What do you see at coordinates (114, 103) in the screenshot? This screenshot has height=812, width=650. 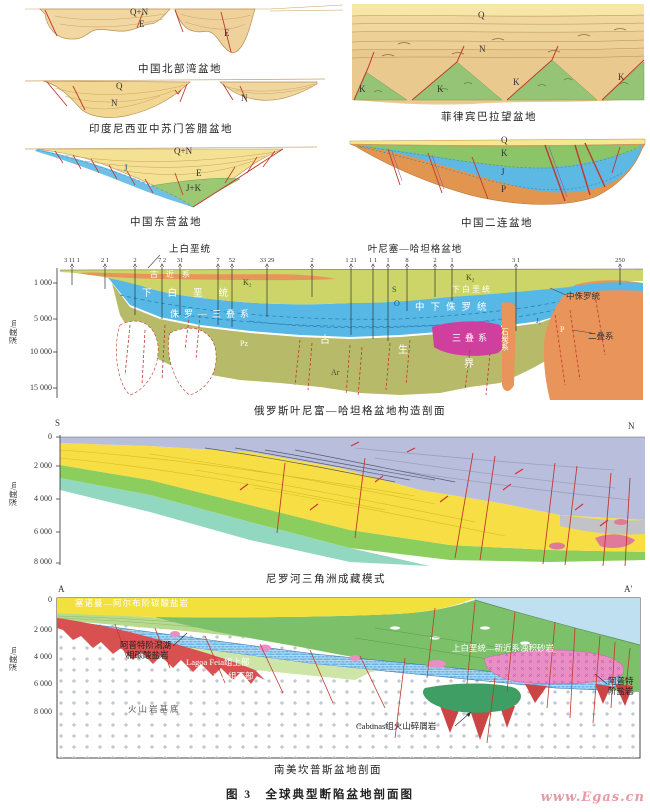 I see `sumatra-label-n1: N` at bounding box center [114, 103].